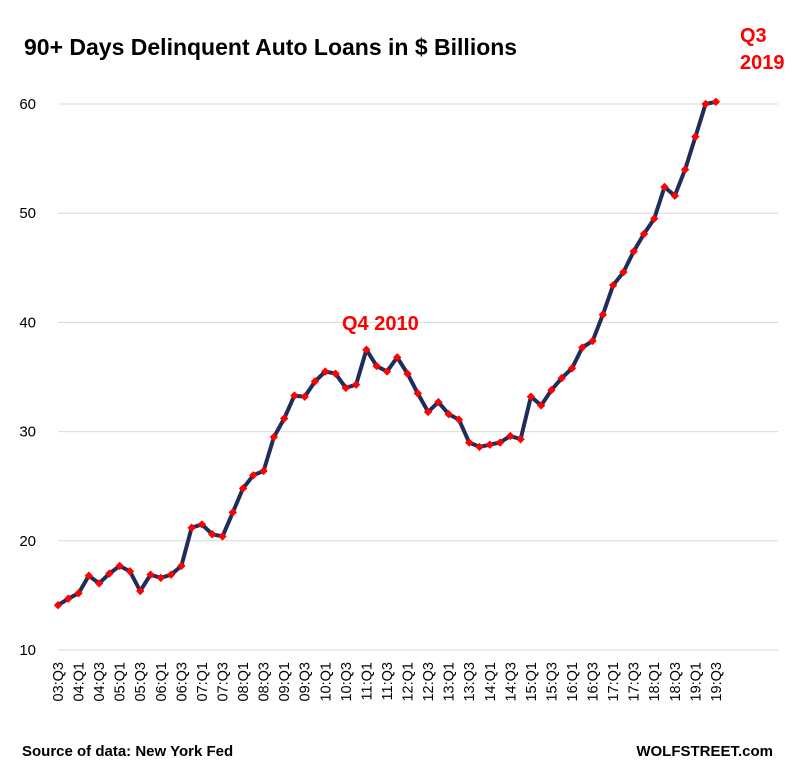  I want to click on y-tick-label: 50, so click(27, 213).